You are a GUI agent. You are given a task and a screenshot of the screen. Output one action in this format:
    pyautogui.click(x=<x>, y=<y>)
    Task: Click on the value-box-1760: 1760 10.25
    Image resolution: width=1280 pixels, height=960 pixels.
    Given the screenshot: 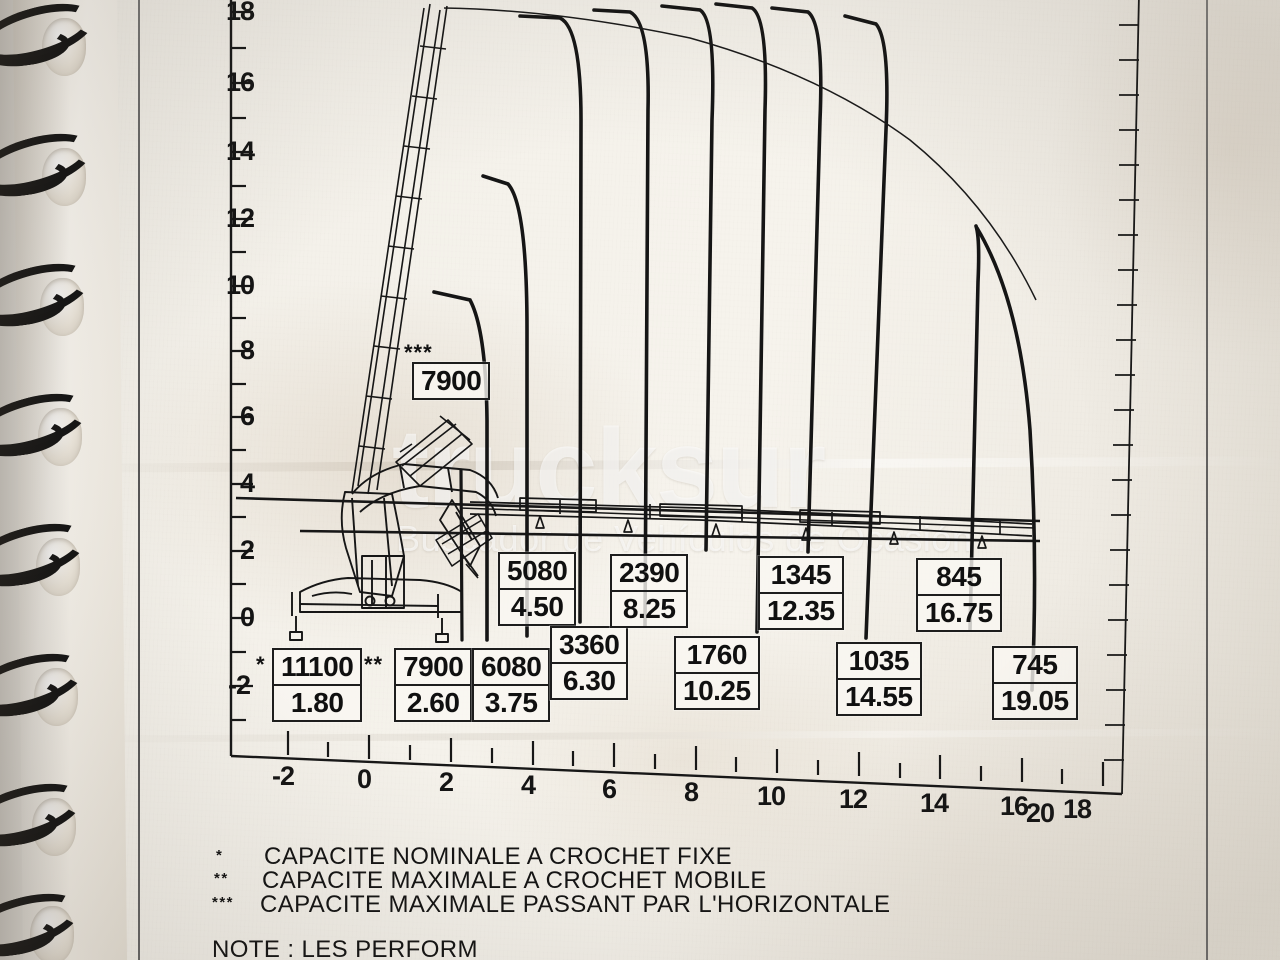 What is the action you would take?
    pyautogui.click(x=717, y=673)
    